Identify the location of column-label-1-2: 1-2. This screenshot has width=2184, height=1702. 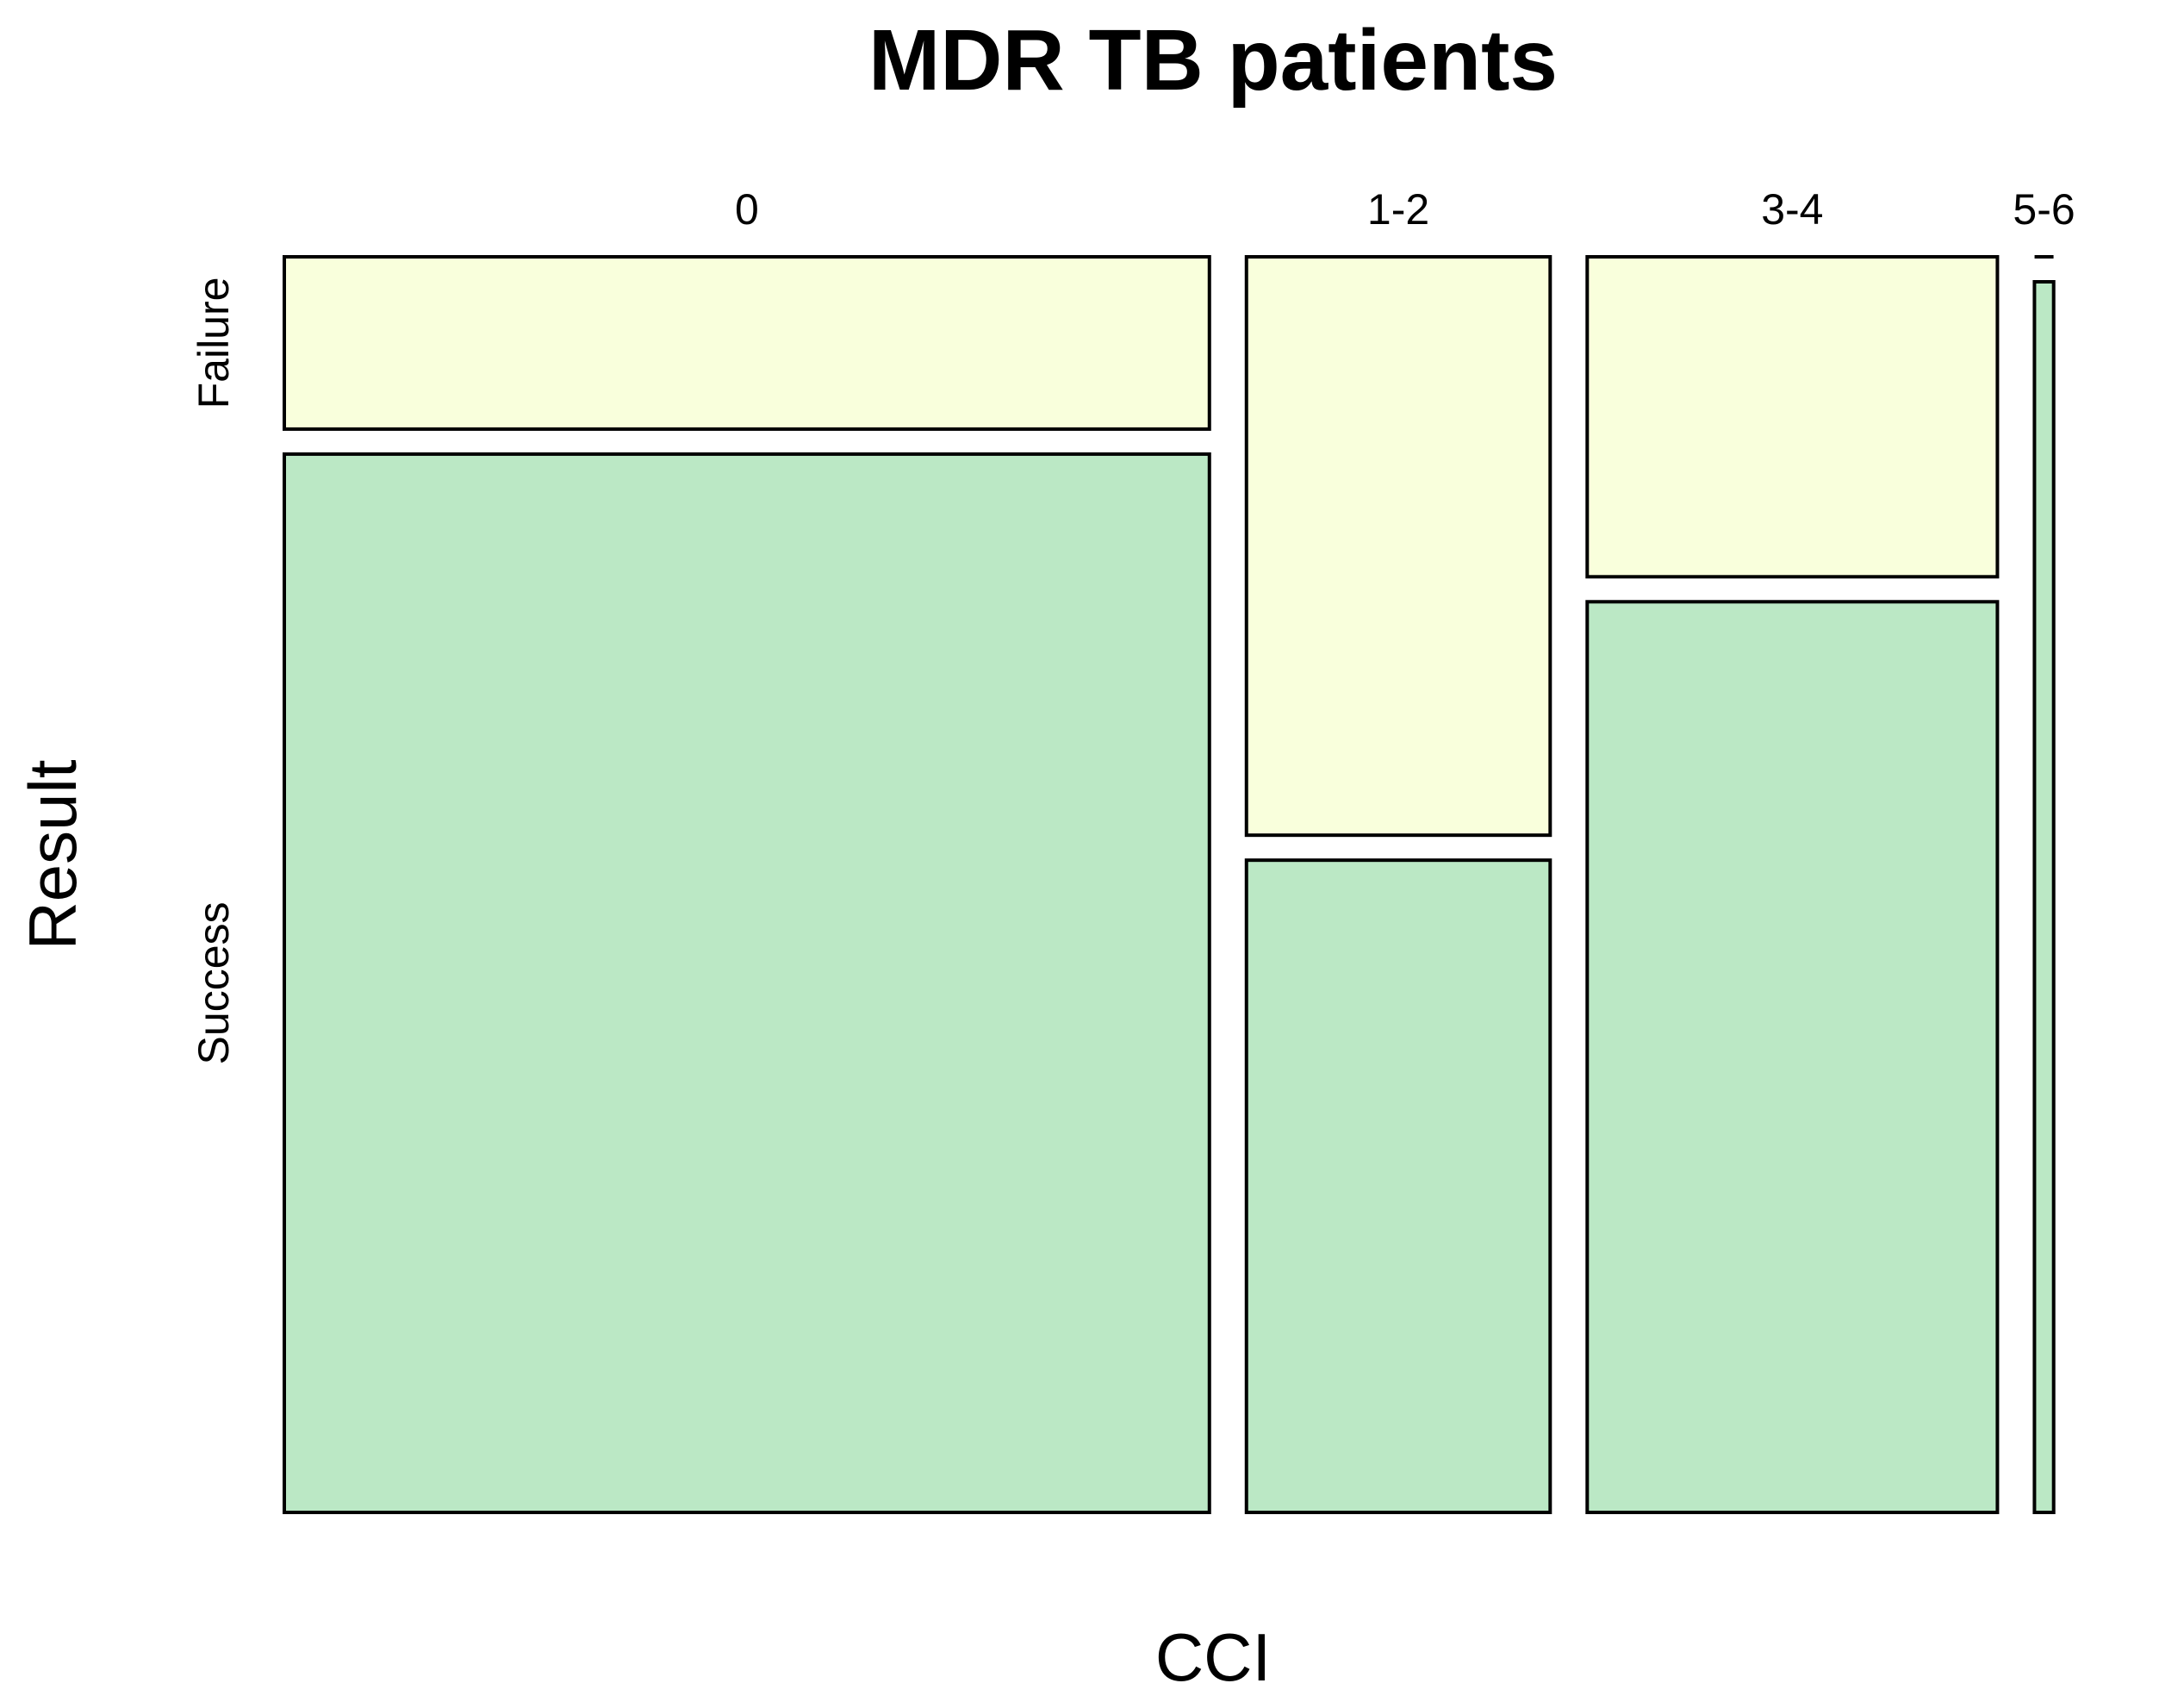
(1398, 209).